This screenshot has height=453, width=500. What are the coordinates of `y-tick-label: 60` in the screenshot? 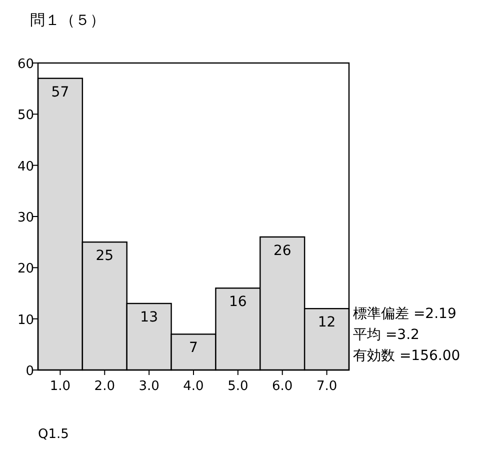 It's located at (25, 64).